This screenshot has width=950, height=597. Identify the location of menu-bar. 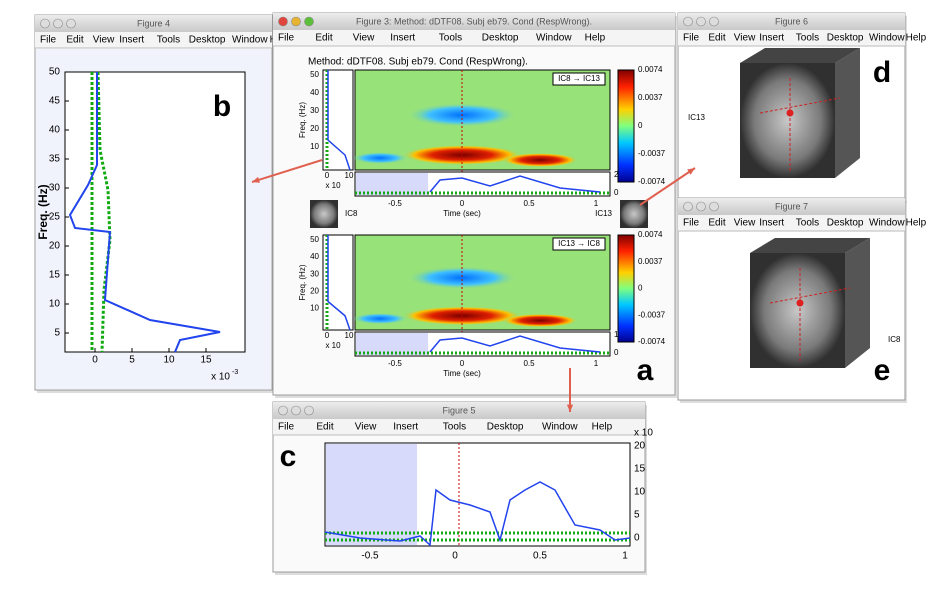
(791, 223).